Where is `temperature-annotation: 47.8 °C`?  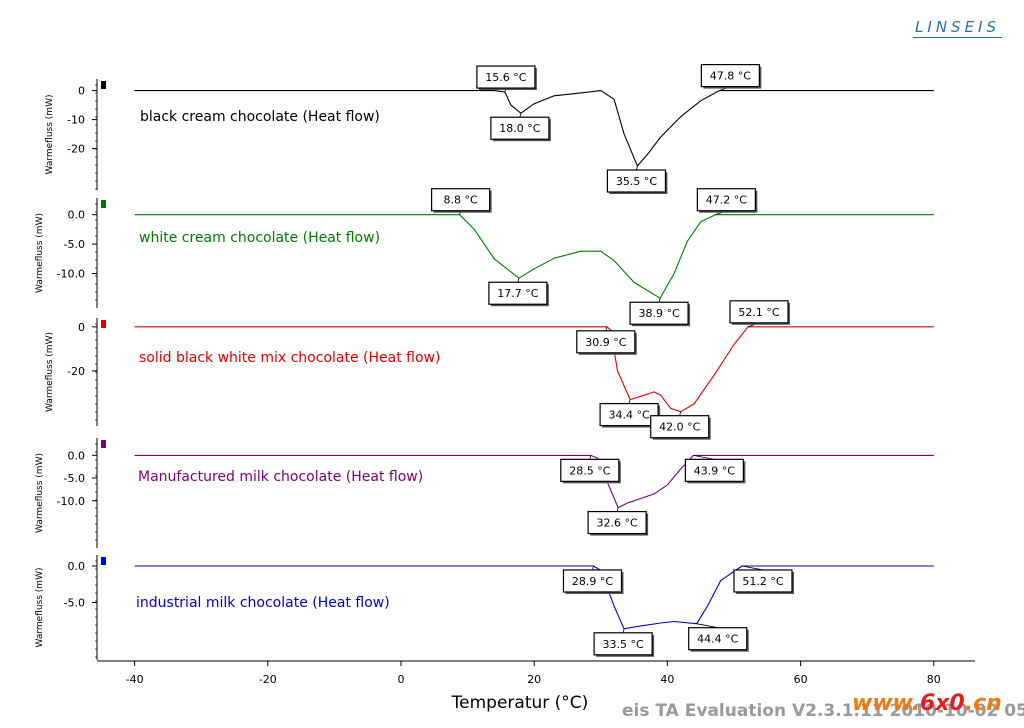 temperature-annotation: 47.8 °C is located at coordinates (731, 77).